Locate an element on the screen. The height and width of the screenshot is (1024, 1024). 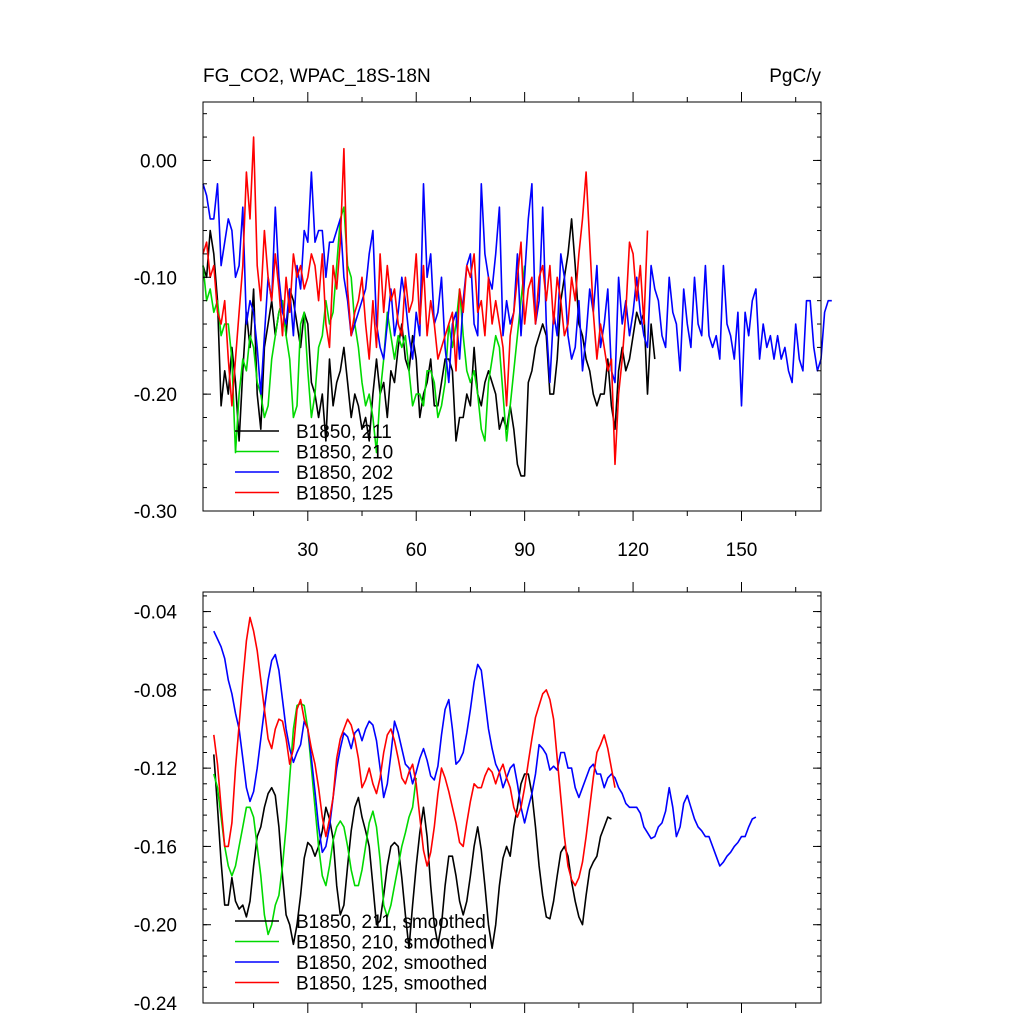
bottom-y-tick-label: -0.20 is located at coordinates (155, 926).